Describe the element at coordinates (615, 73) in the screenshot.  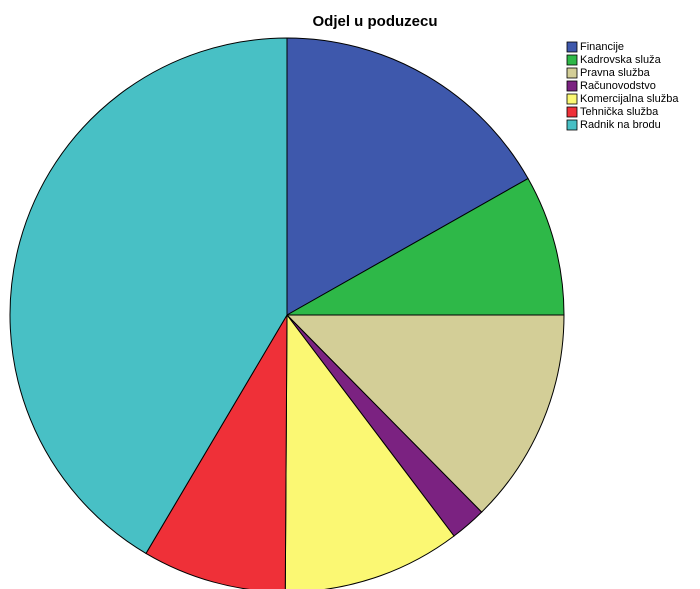
I see `legend-label: Pravna služba` at that location.